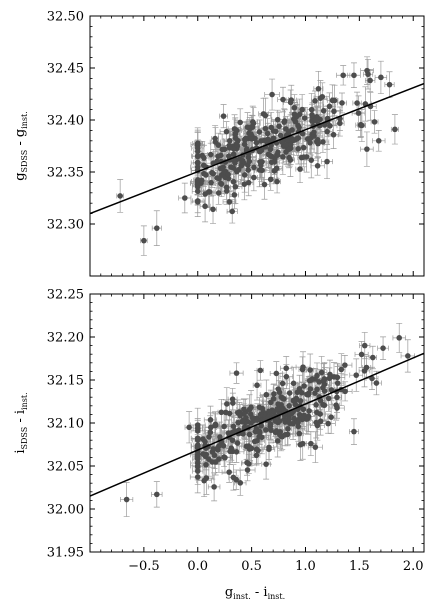 The width and height of the screenshot is (436, 604). Describe the element at coordinates (65, 381) in the screenshot. I see `y-tick-label: 32.15` at that location.